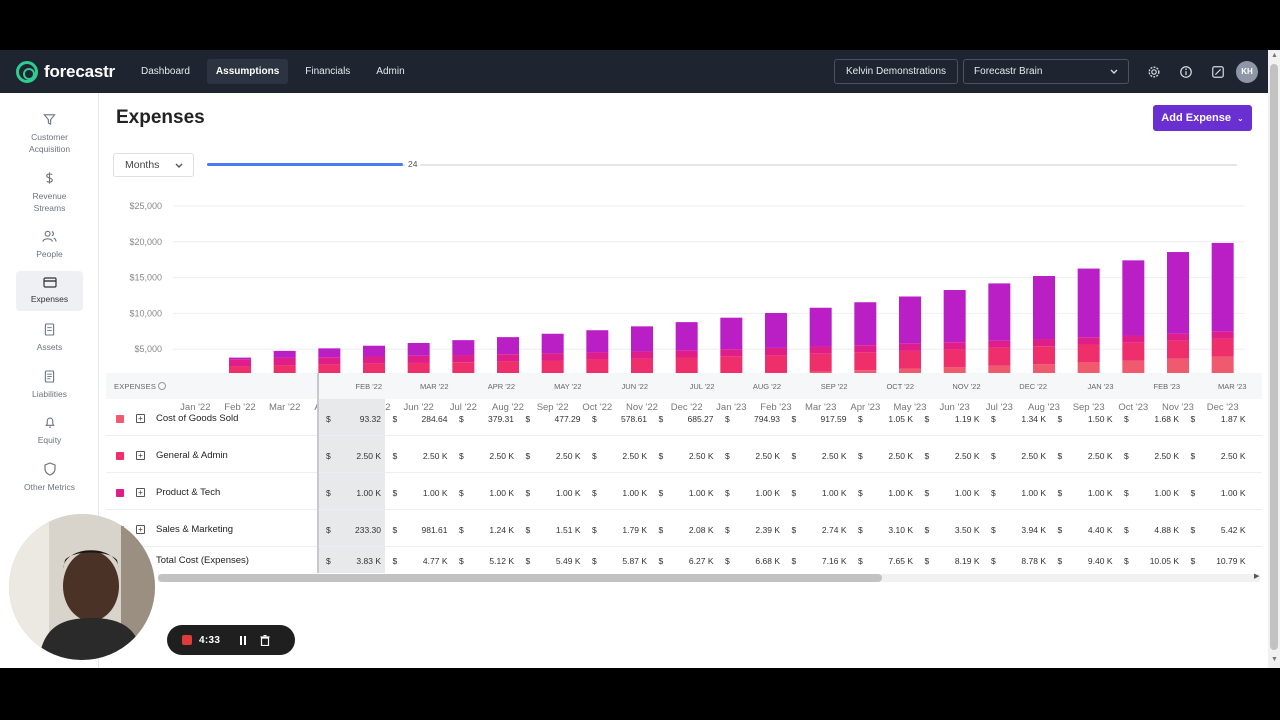 This screenshot has width=1280, height=720. I want to click on gear-icon, so click(1154, 72).